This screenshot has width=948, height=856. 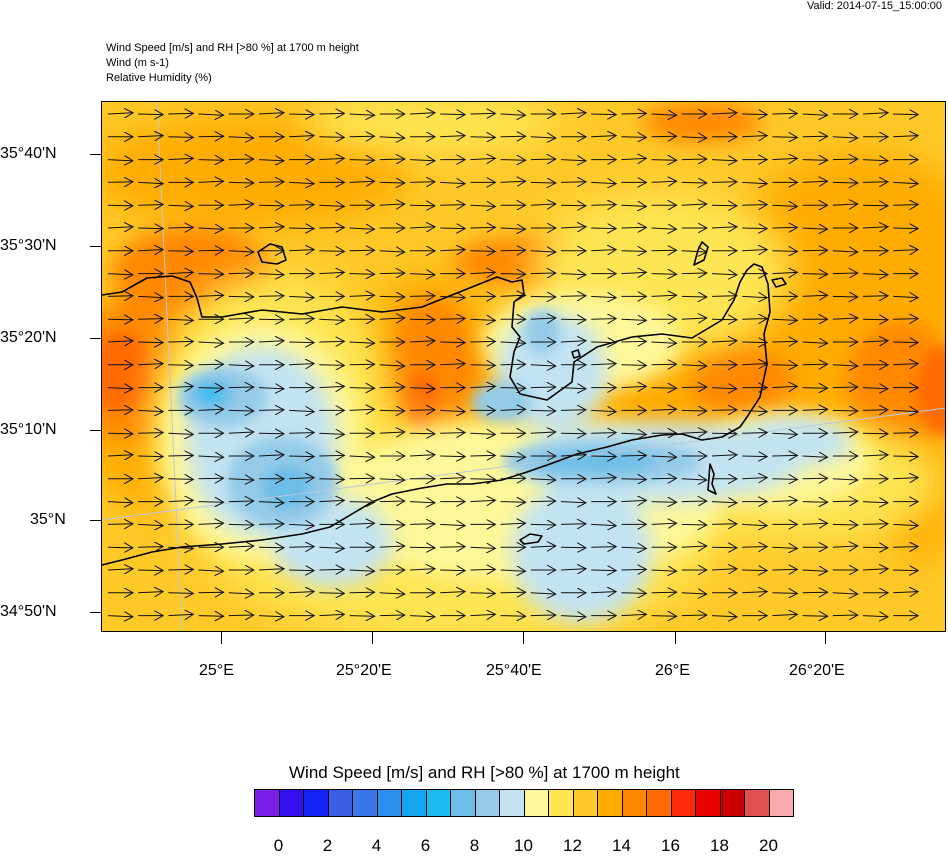 What do you see at coordinates (621, 845) in the screenshot?
I see `colorbar-label: 14` at bounding box center [621, 845].